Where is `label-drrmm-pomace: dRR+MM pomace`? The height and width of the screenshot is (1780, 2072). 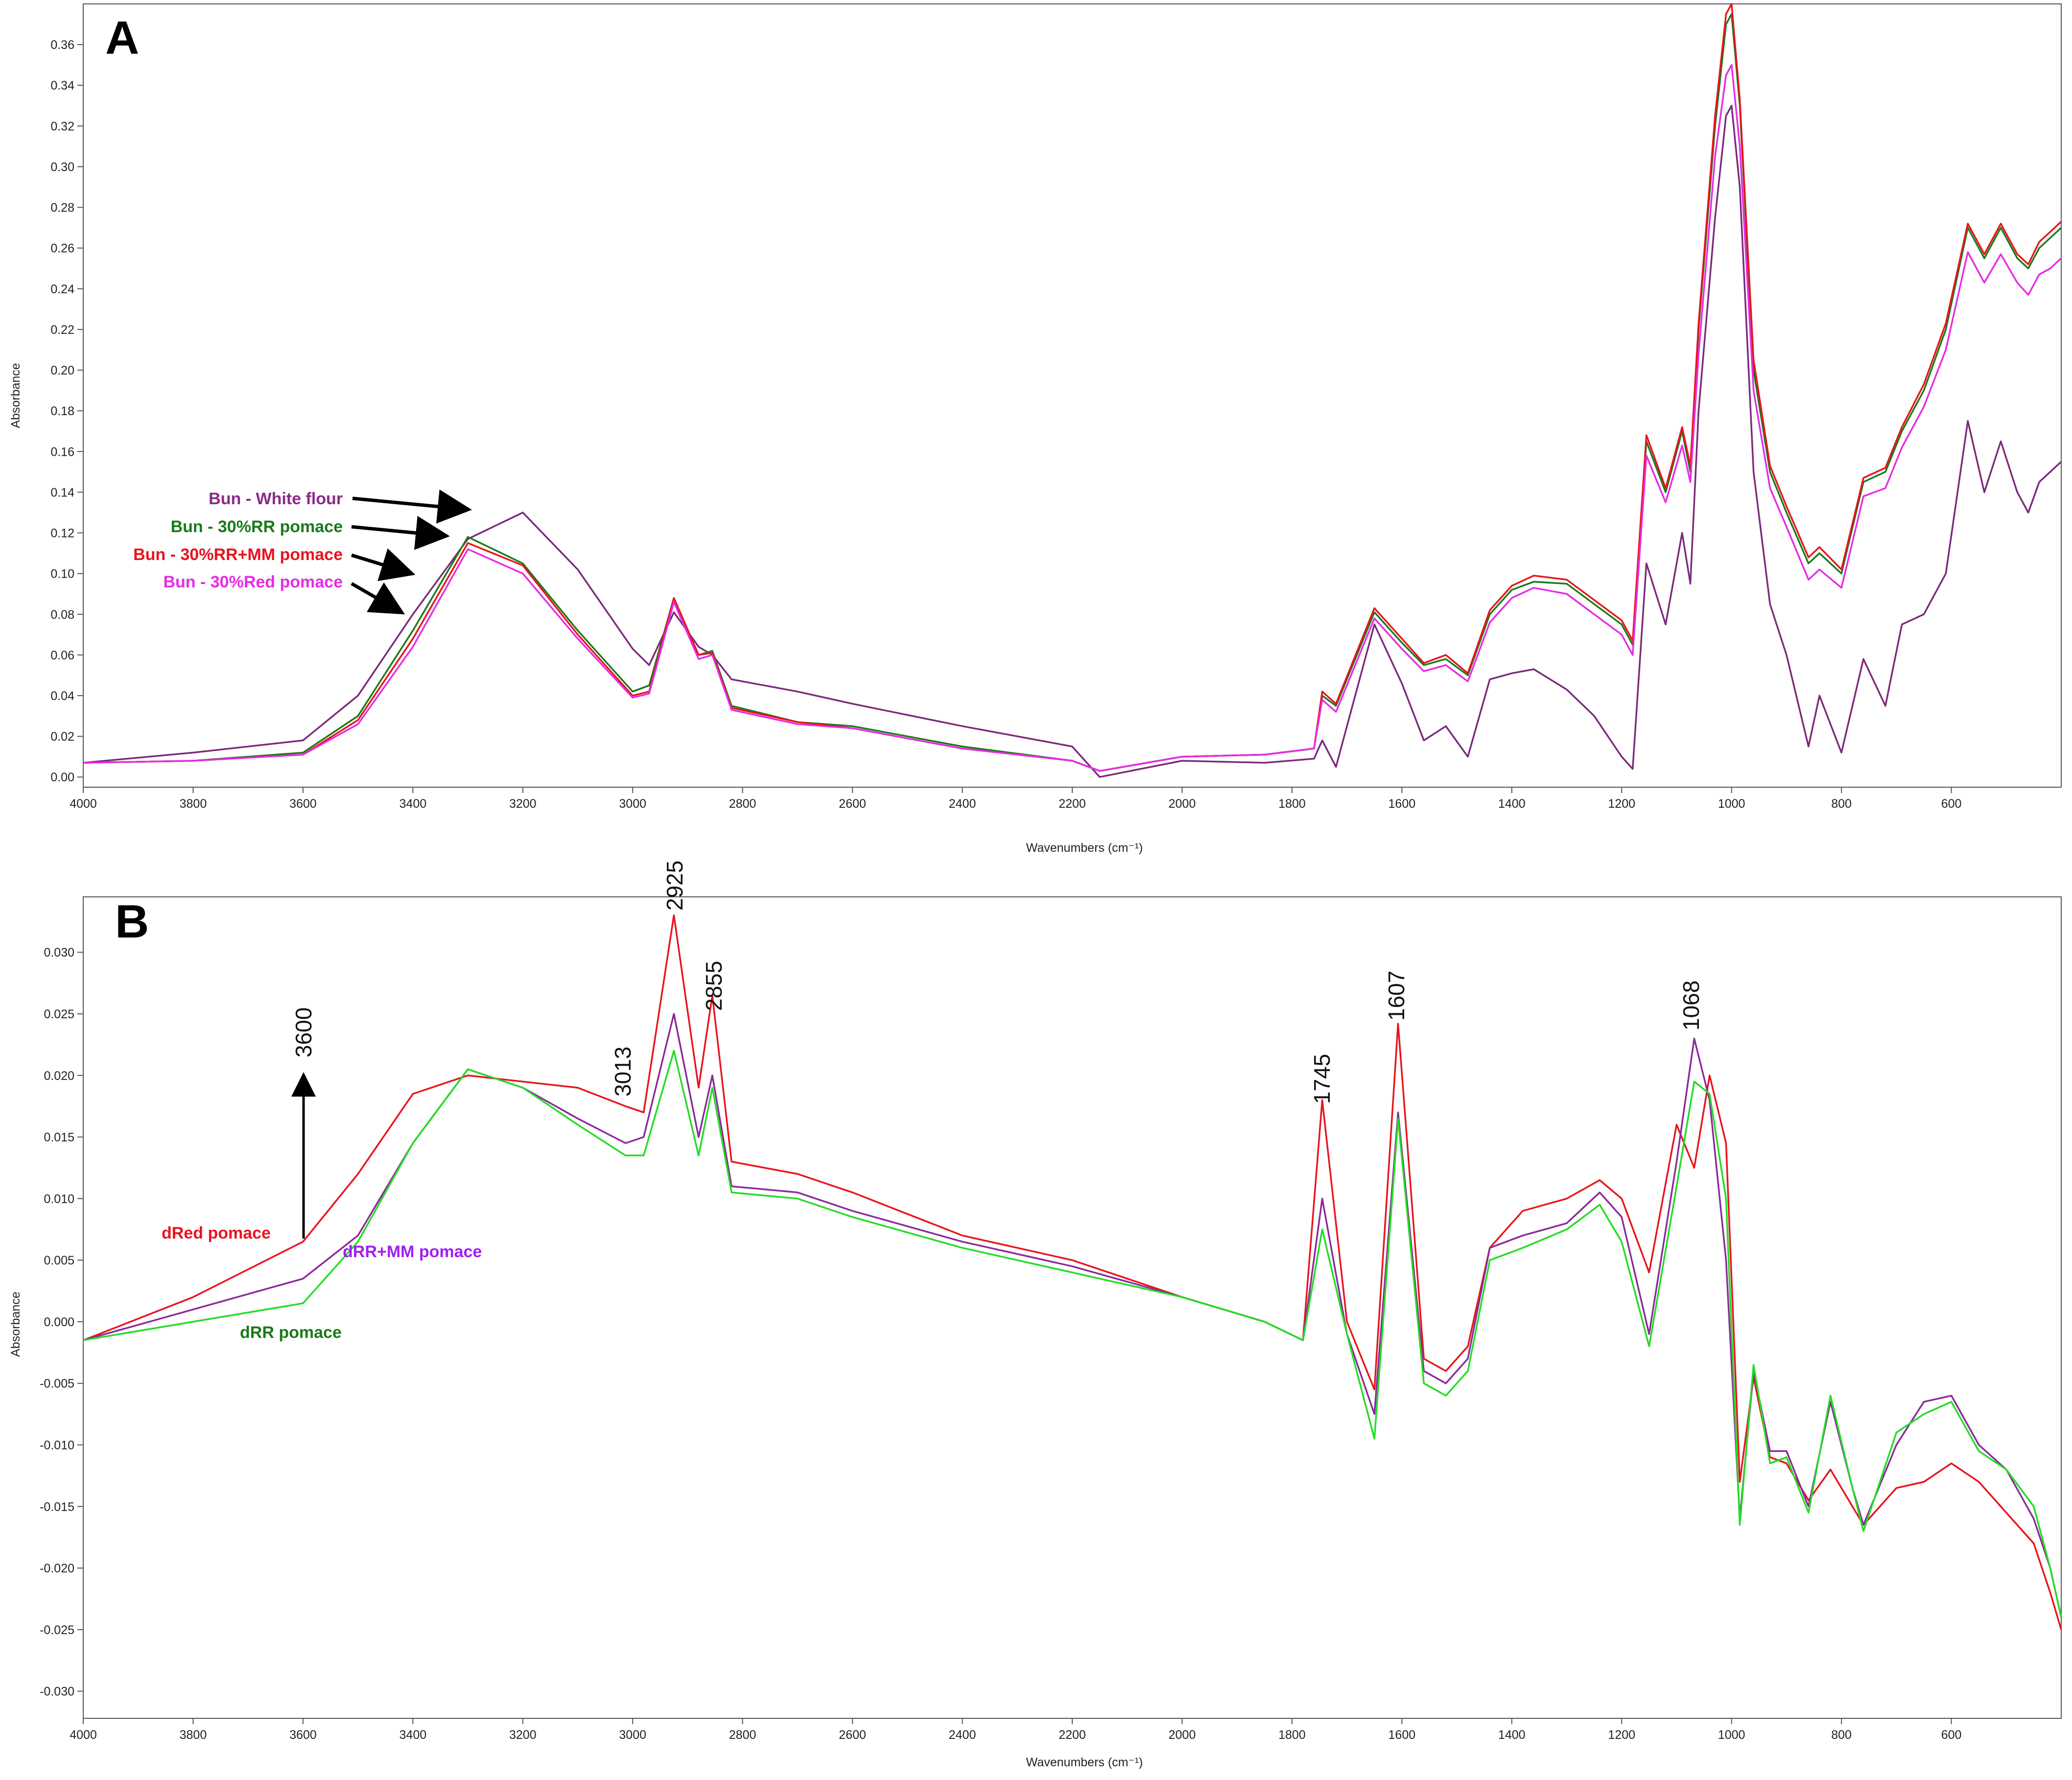
label-drrmm-pomace: dRR+MM pomace is located at coordinates (413, 1251).